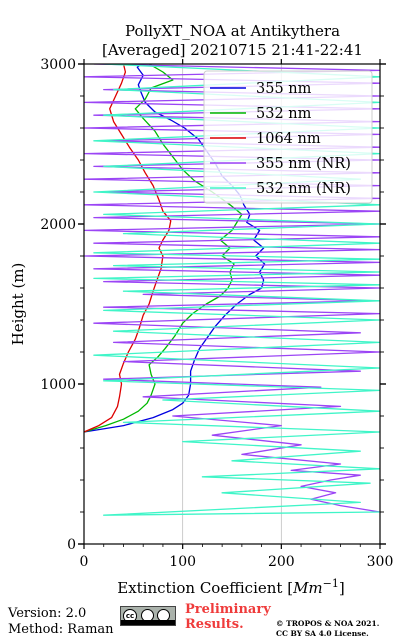 This screenshot has height=640, width=400. What do you see at coordinates (148, 622) in the screenshot?
I see `badge-strip` at bounding box center [148, 622].